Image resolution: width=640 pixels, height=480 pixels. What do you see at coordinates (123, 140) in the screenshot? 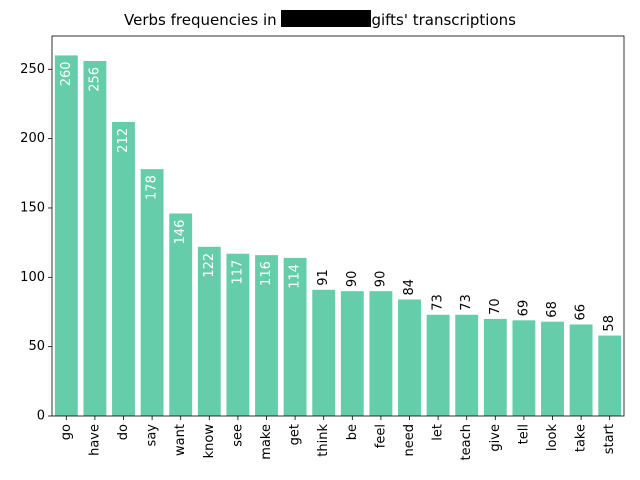
I see `value-label-do: 212` at bounding box center [123, 140].